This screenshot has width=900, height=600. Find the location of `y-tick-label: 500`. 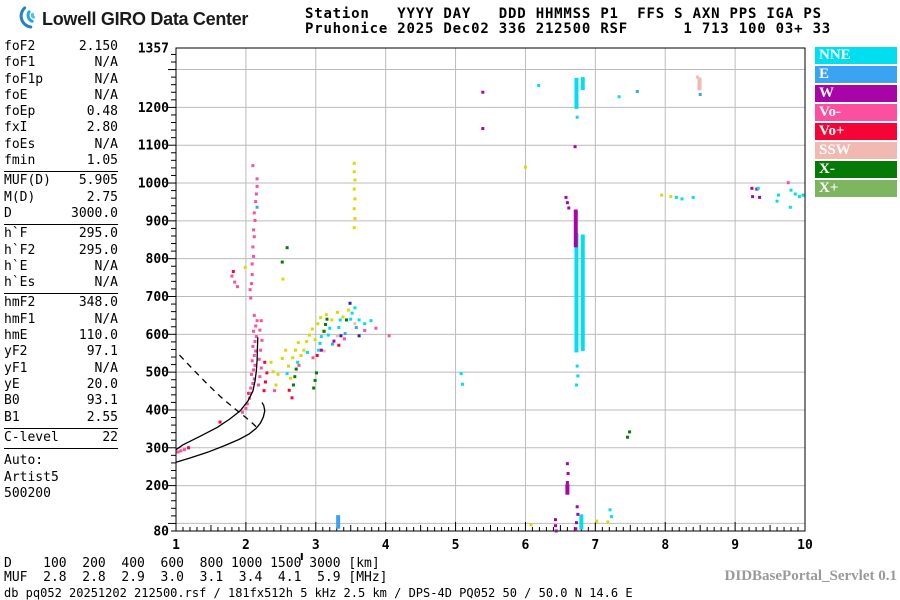

y-tick-label: 500 is located at coordinates (158, 373).